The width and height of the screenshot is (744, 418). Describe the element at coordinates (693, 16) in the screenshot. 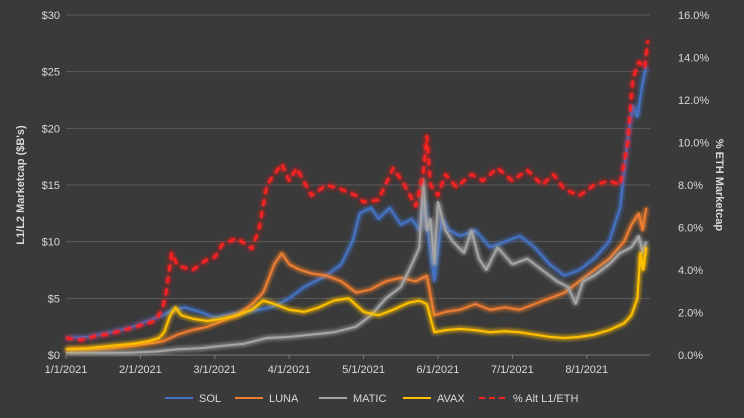

I see `y-right-tick-label: 16.0%` at that location.